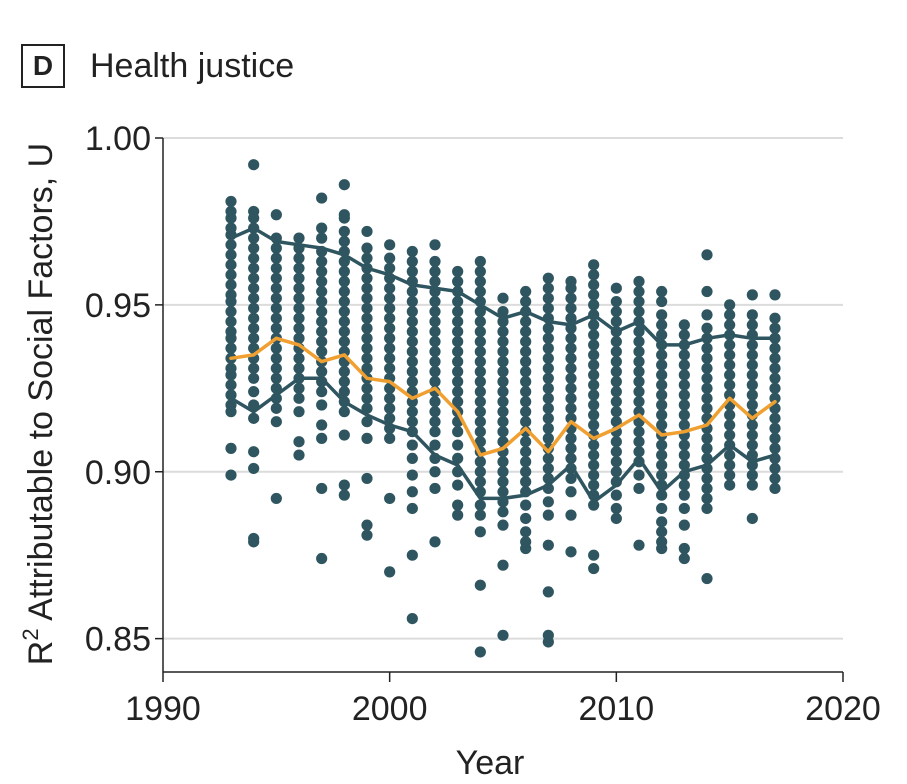 The image size is (907, 784). What do you see at coordinates (843, 709) in the screenshot?
I see `x-tick-label: 2020` at bounding box center [843, 709].